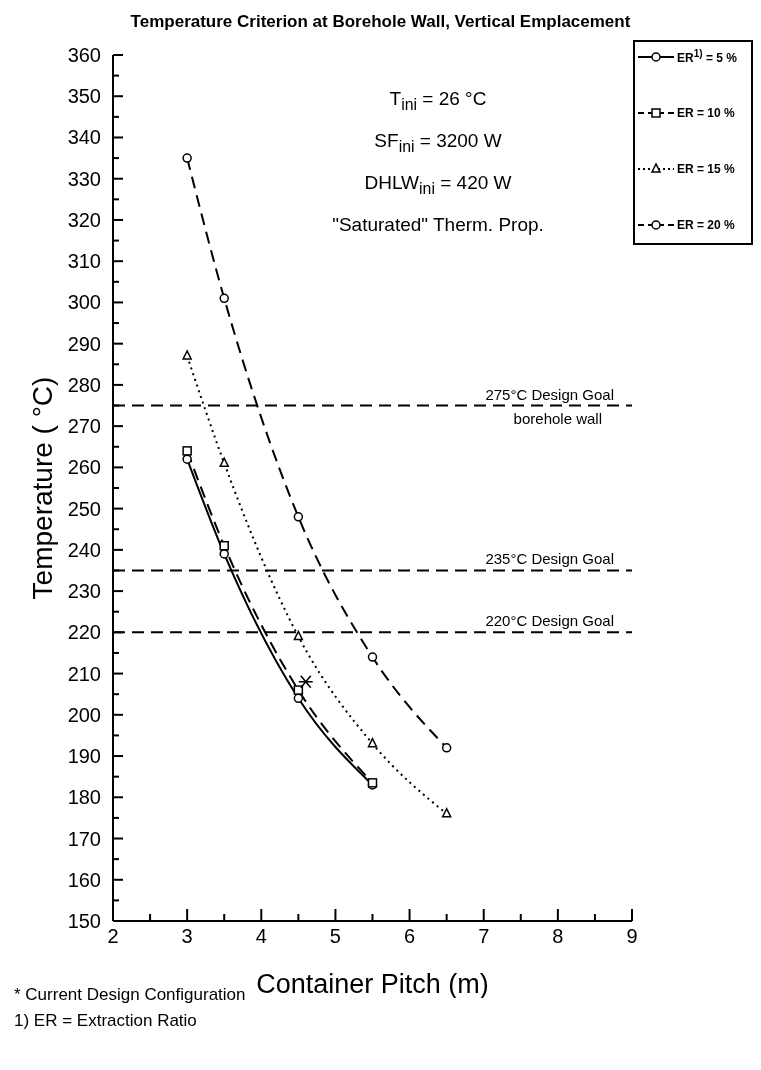 This screenshot has height=1070, width=761. Describe the element at coordinates (106, 1021) in the screenshot. I see `text: 1) ER = Extraction Ratio` at that location.